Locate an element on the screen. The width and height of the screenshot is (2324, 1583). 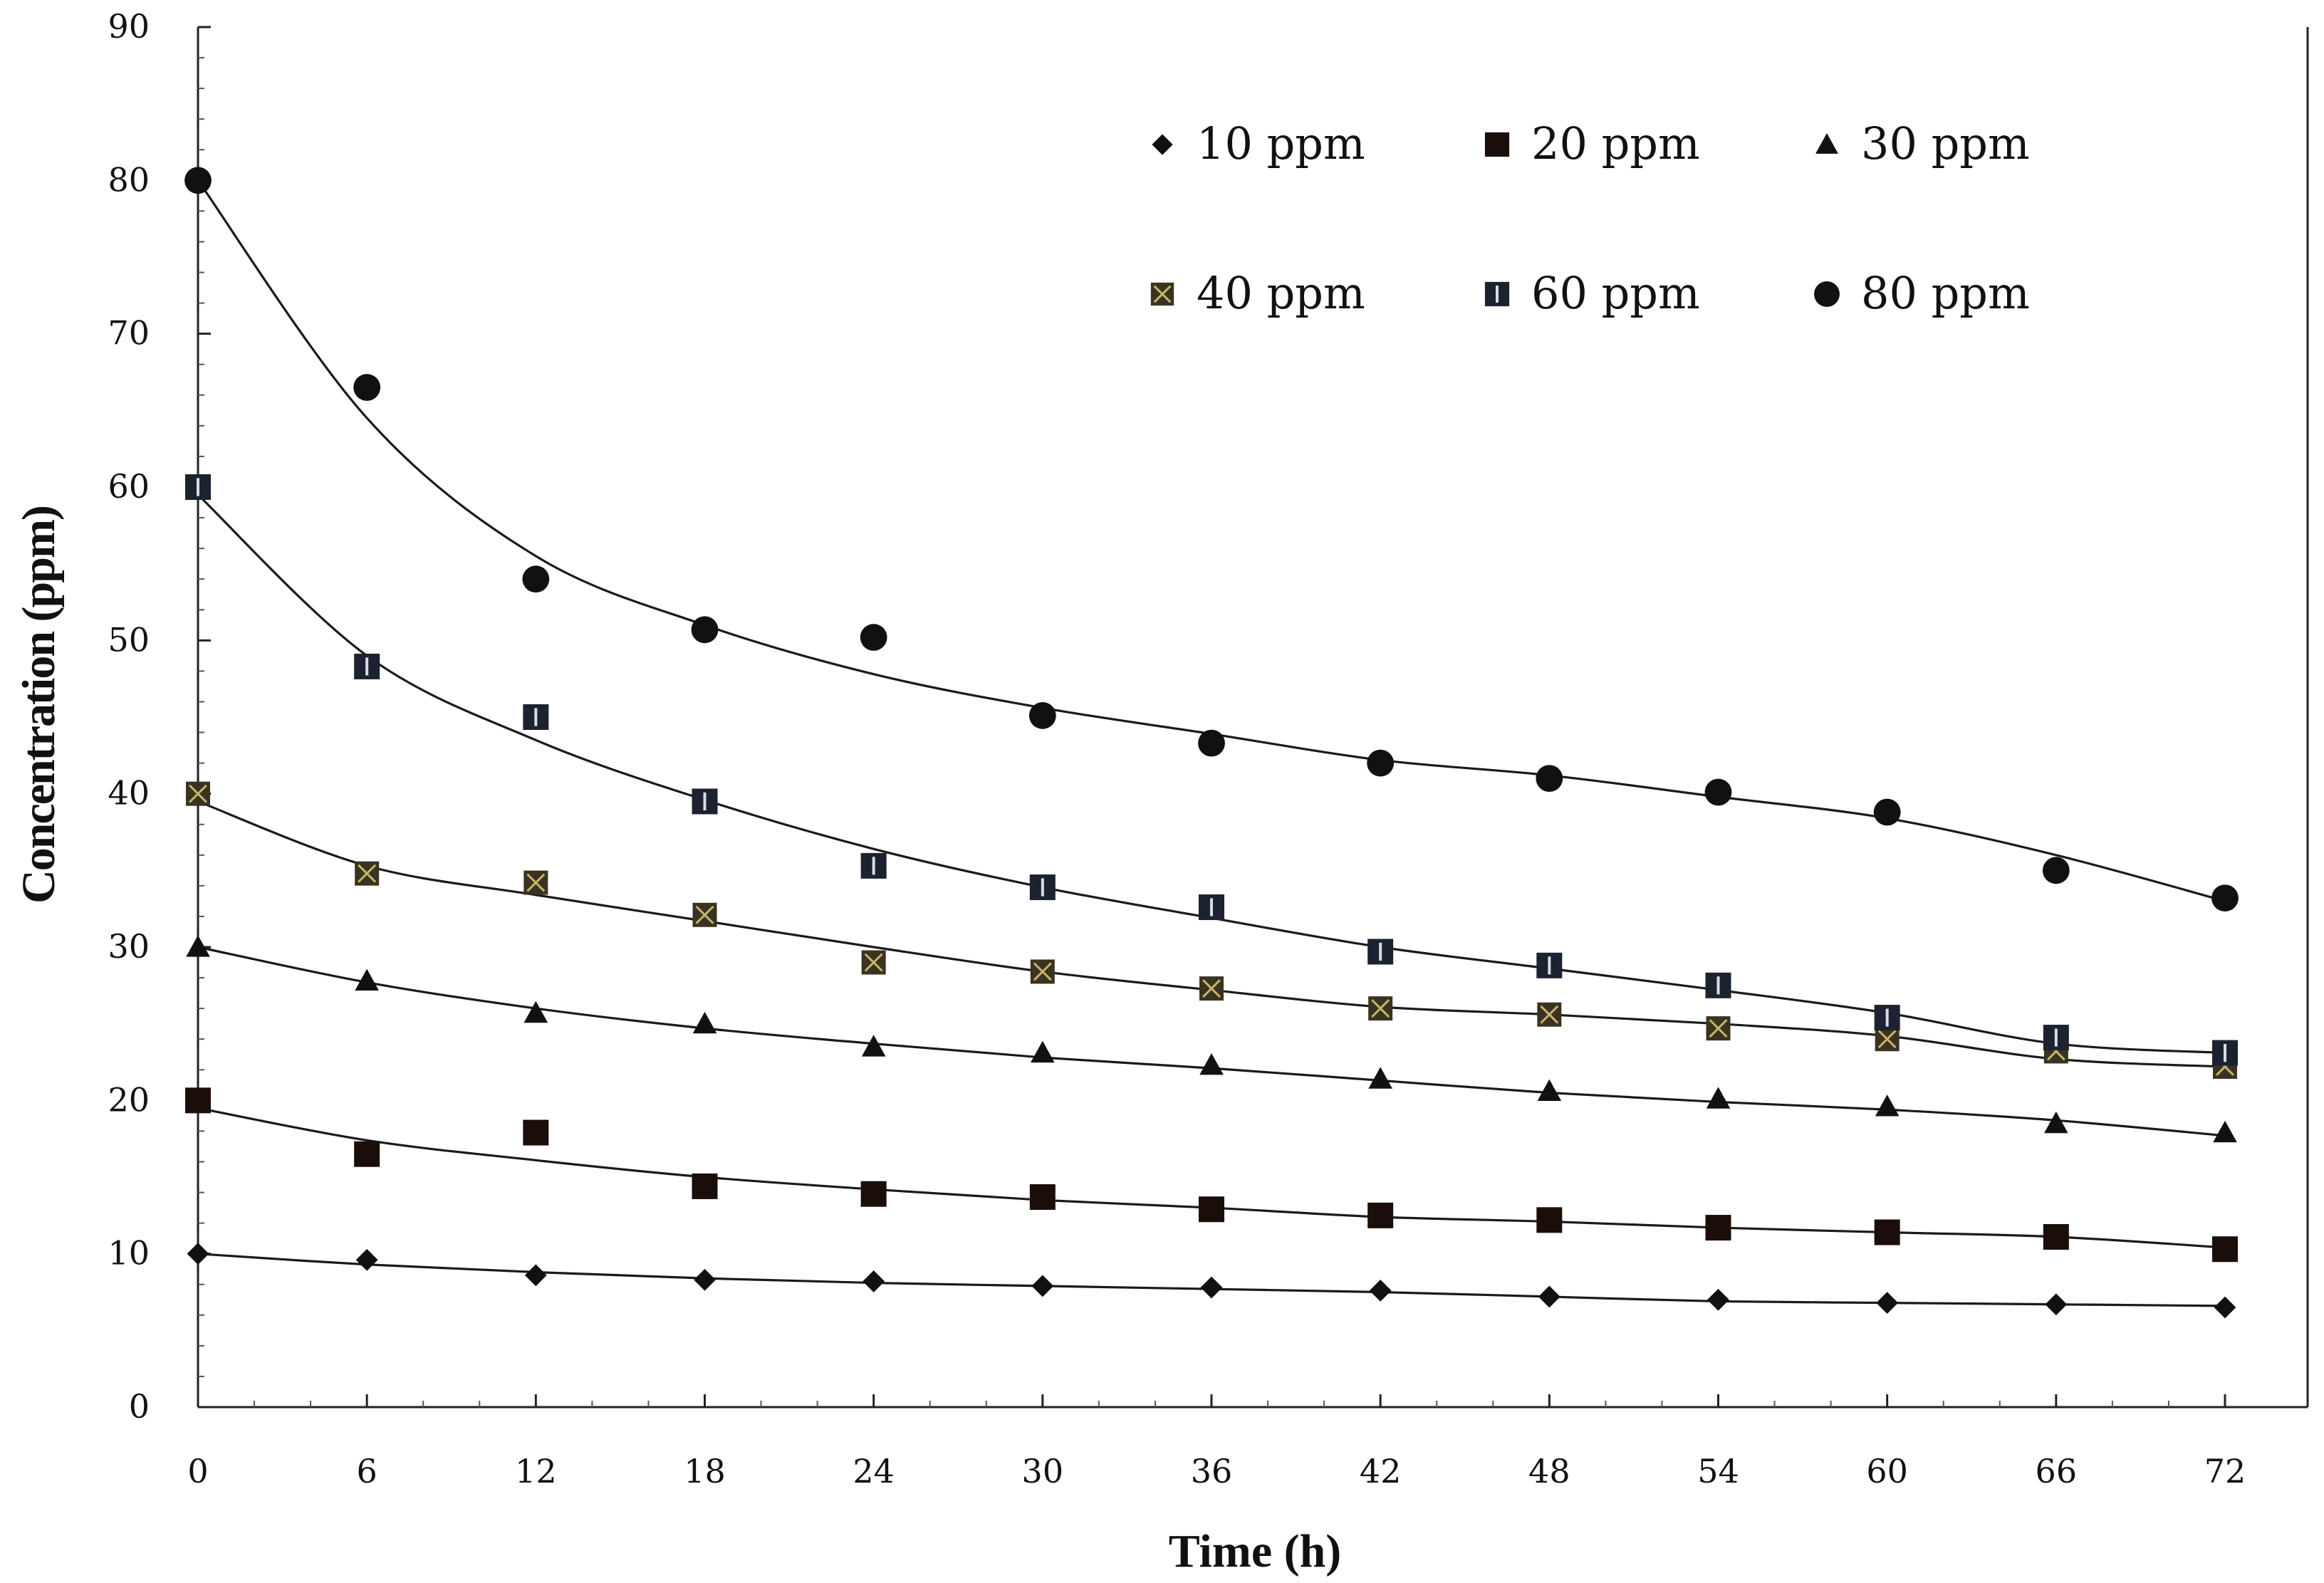
y-tick-label: 40 is located at coordinates (129, 793).